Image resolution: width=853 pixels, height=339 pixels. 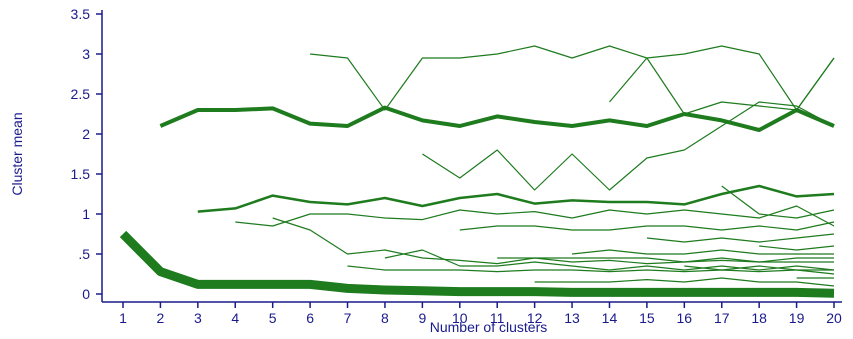 I want to click on x-tick-label: 9, so click(x=422, y=318).